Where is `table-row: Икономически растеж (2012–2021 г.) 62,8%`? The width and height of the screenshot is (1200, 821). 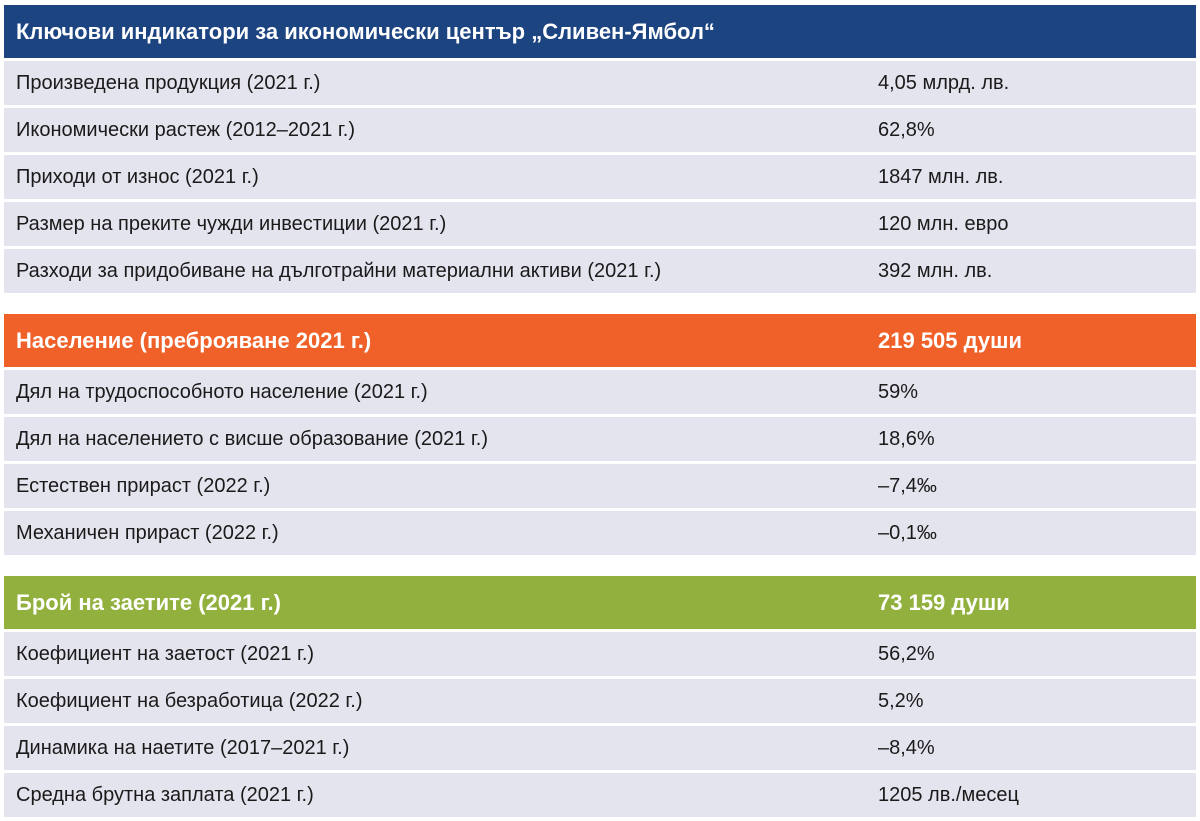
table-row: Икономически растеж (2012–2021 г.) 62,8% is located at coordinates (600, 130).